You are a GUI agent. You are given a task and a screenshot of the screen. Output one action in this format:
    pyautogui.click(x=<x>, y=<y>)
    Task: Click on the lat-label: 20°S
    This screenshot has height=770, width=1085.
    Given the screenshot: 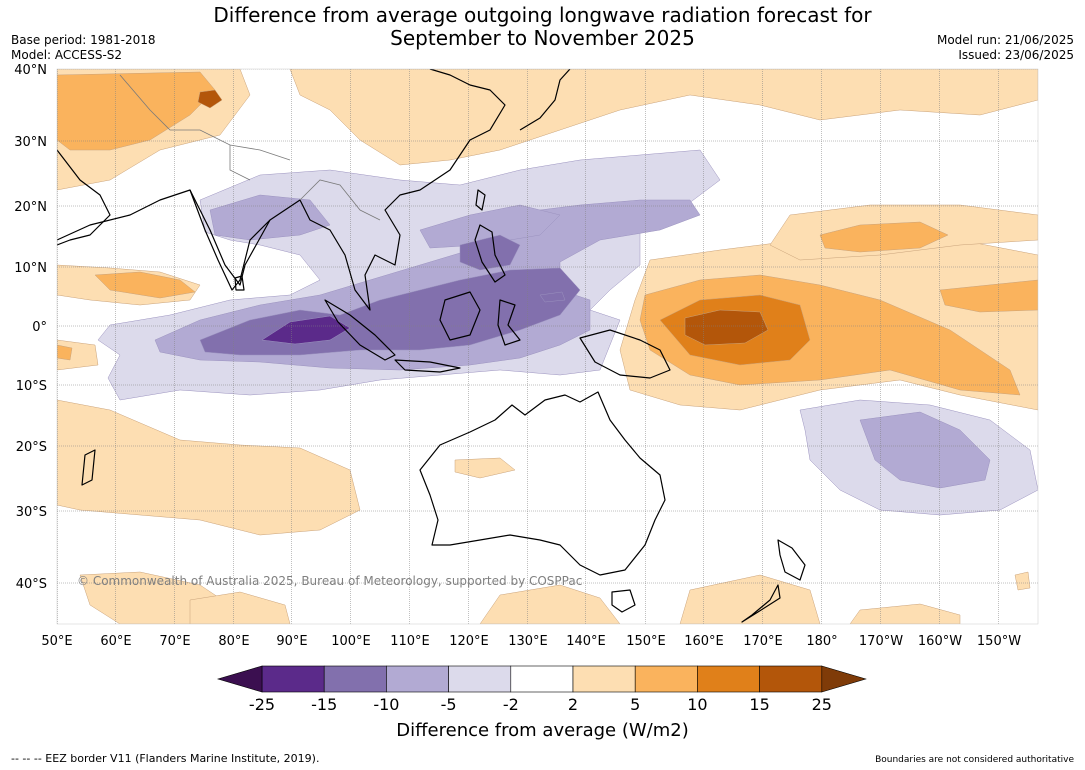 What is the action you would take?
    pyautogui.click(x=31, y=447)
    